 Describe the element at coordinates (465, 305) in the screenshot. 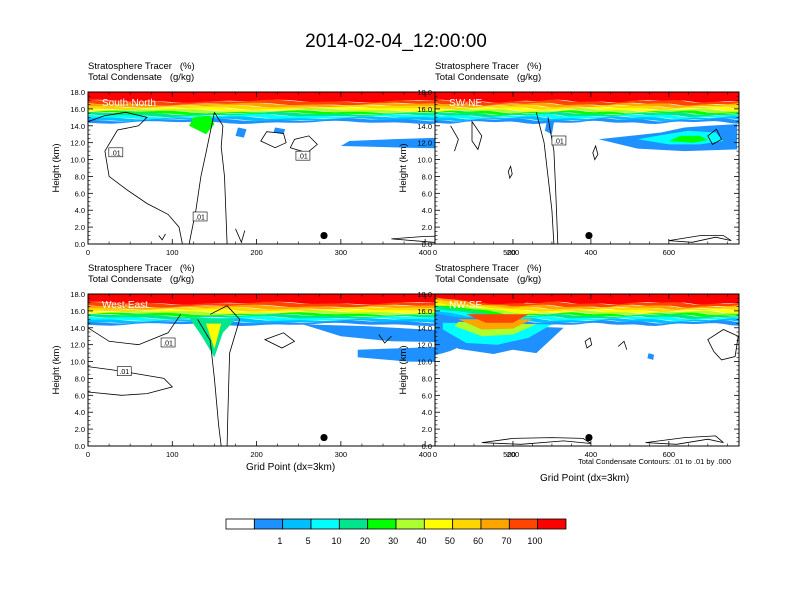

I see `panel-name: NW-SE` at that location.